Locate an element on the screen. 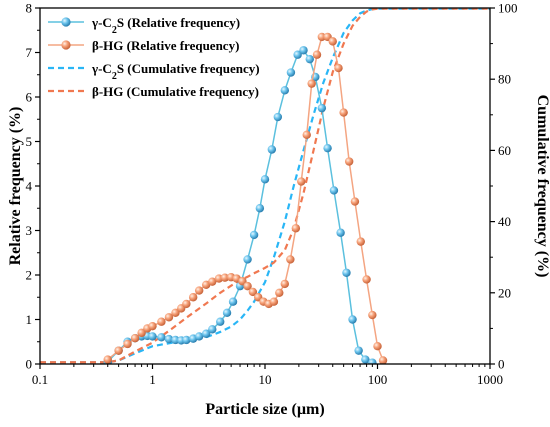 The image size is (550, 427). y2-tick-label: 0 is located at coordinates (501, 364).